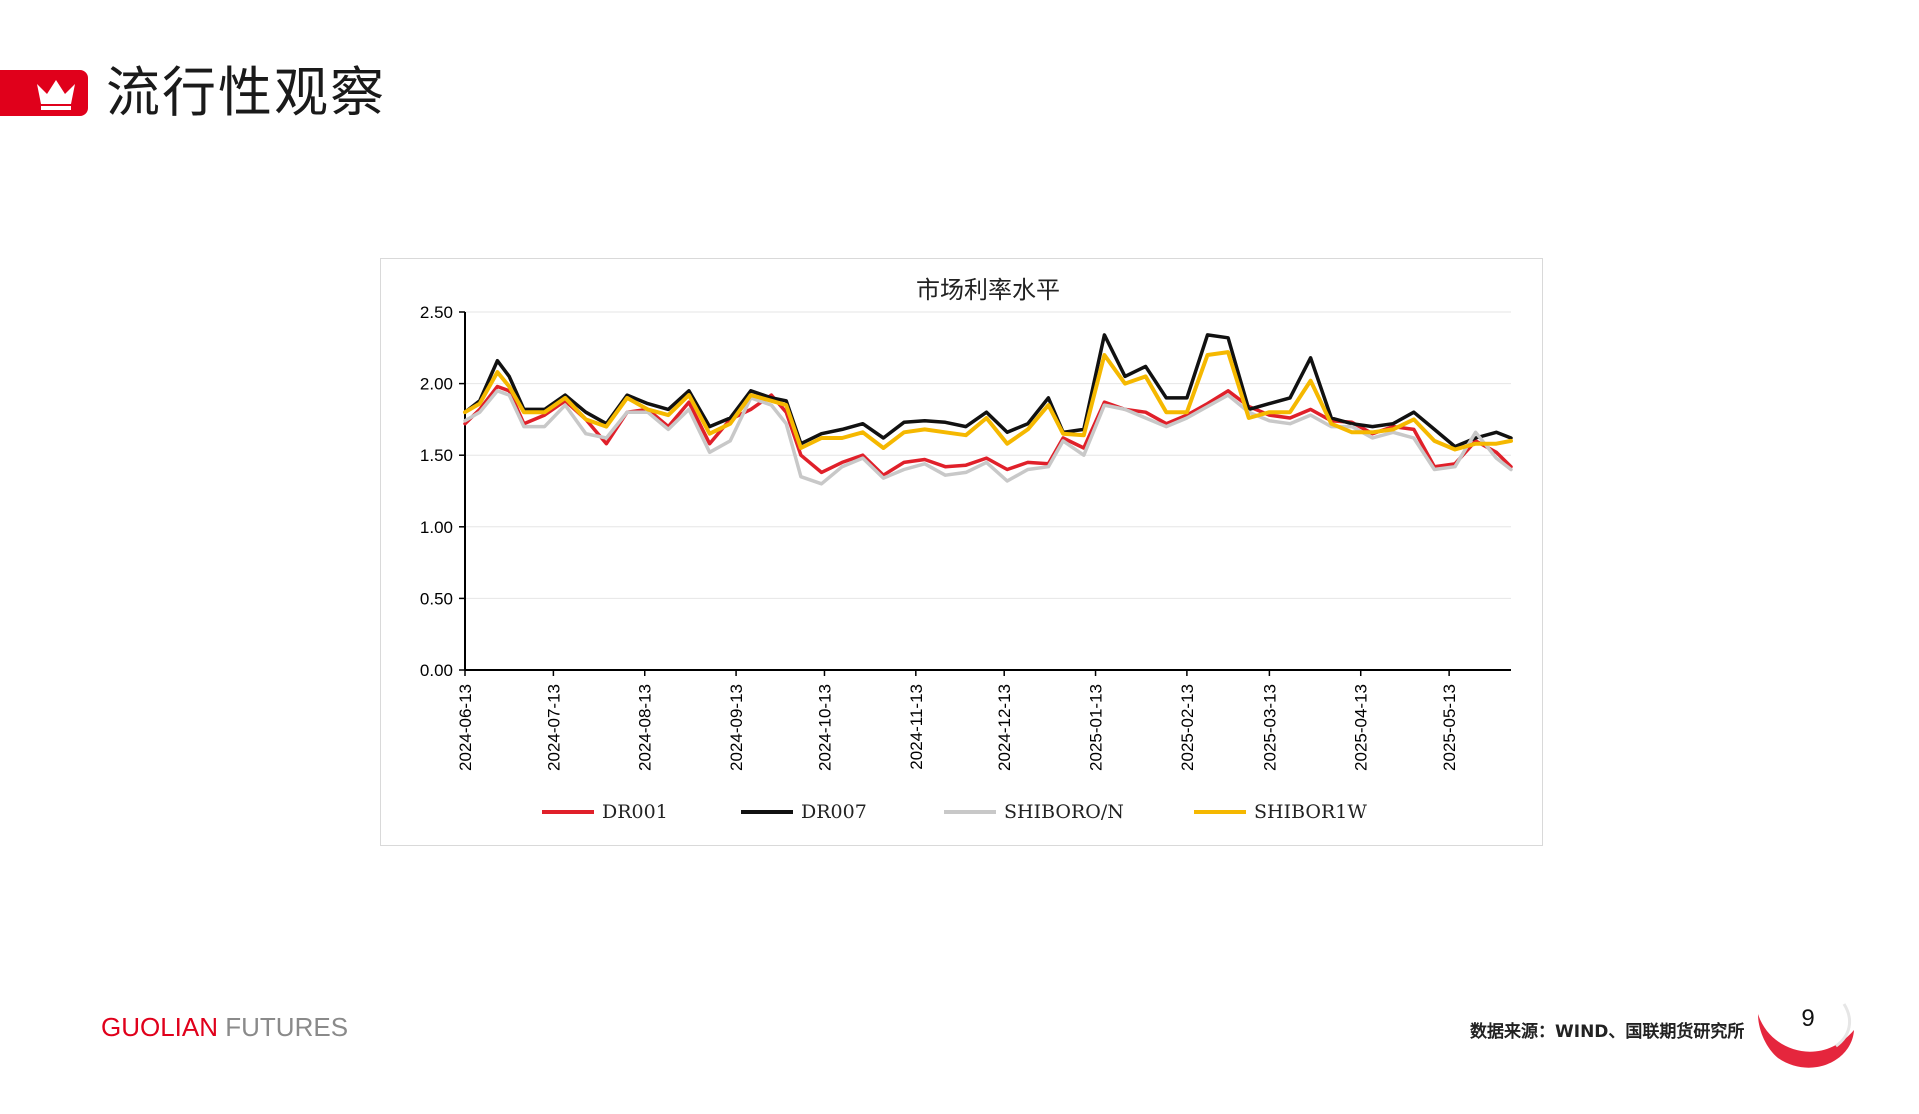 The image size is (1919, 1114). I want to click on legend-label: SHIBORO/N, so click(1064, 812).